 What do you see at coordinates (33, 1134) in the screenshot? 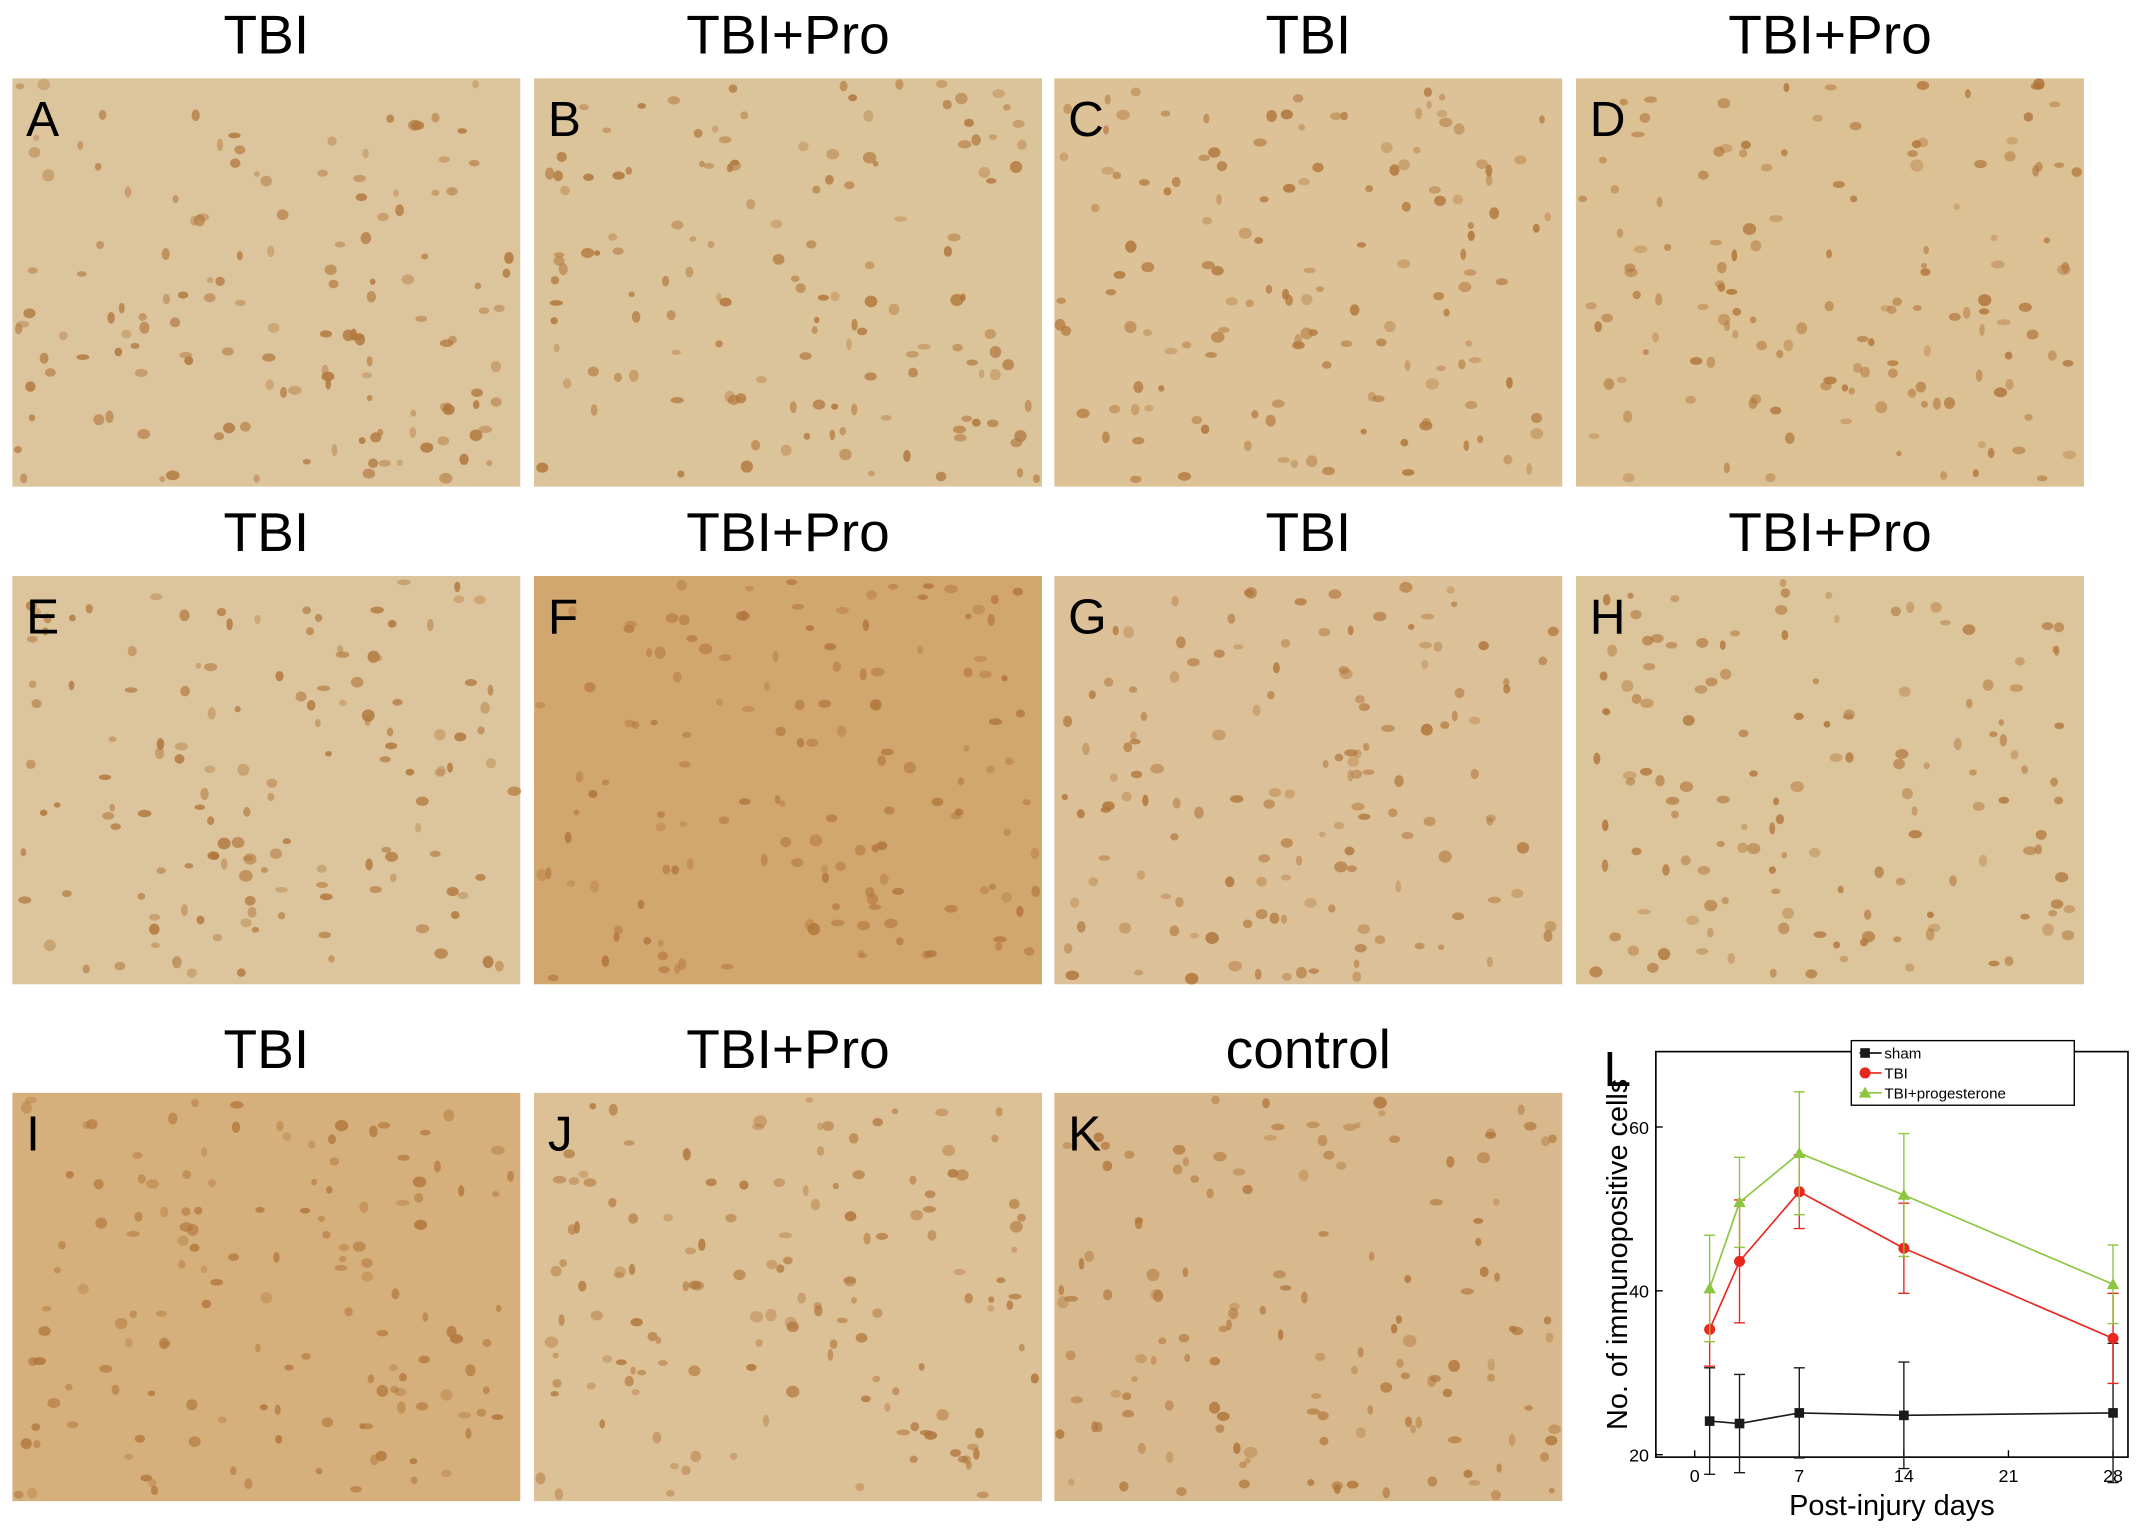
I see `panel-letter: I` at bounding box center [33, 1134].